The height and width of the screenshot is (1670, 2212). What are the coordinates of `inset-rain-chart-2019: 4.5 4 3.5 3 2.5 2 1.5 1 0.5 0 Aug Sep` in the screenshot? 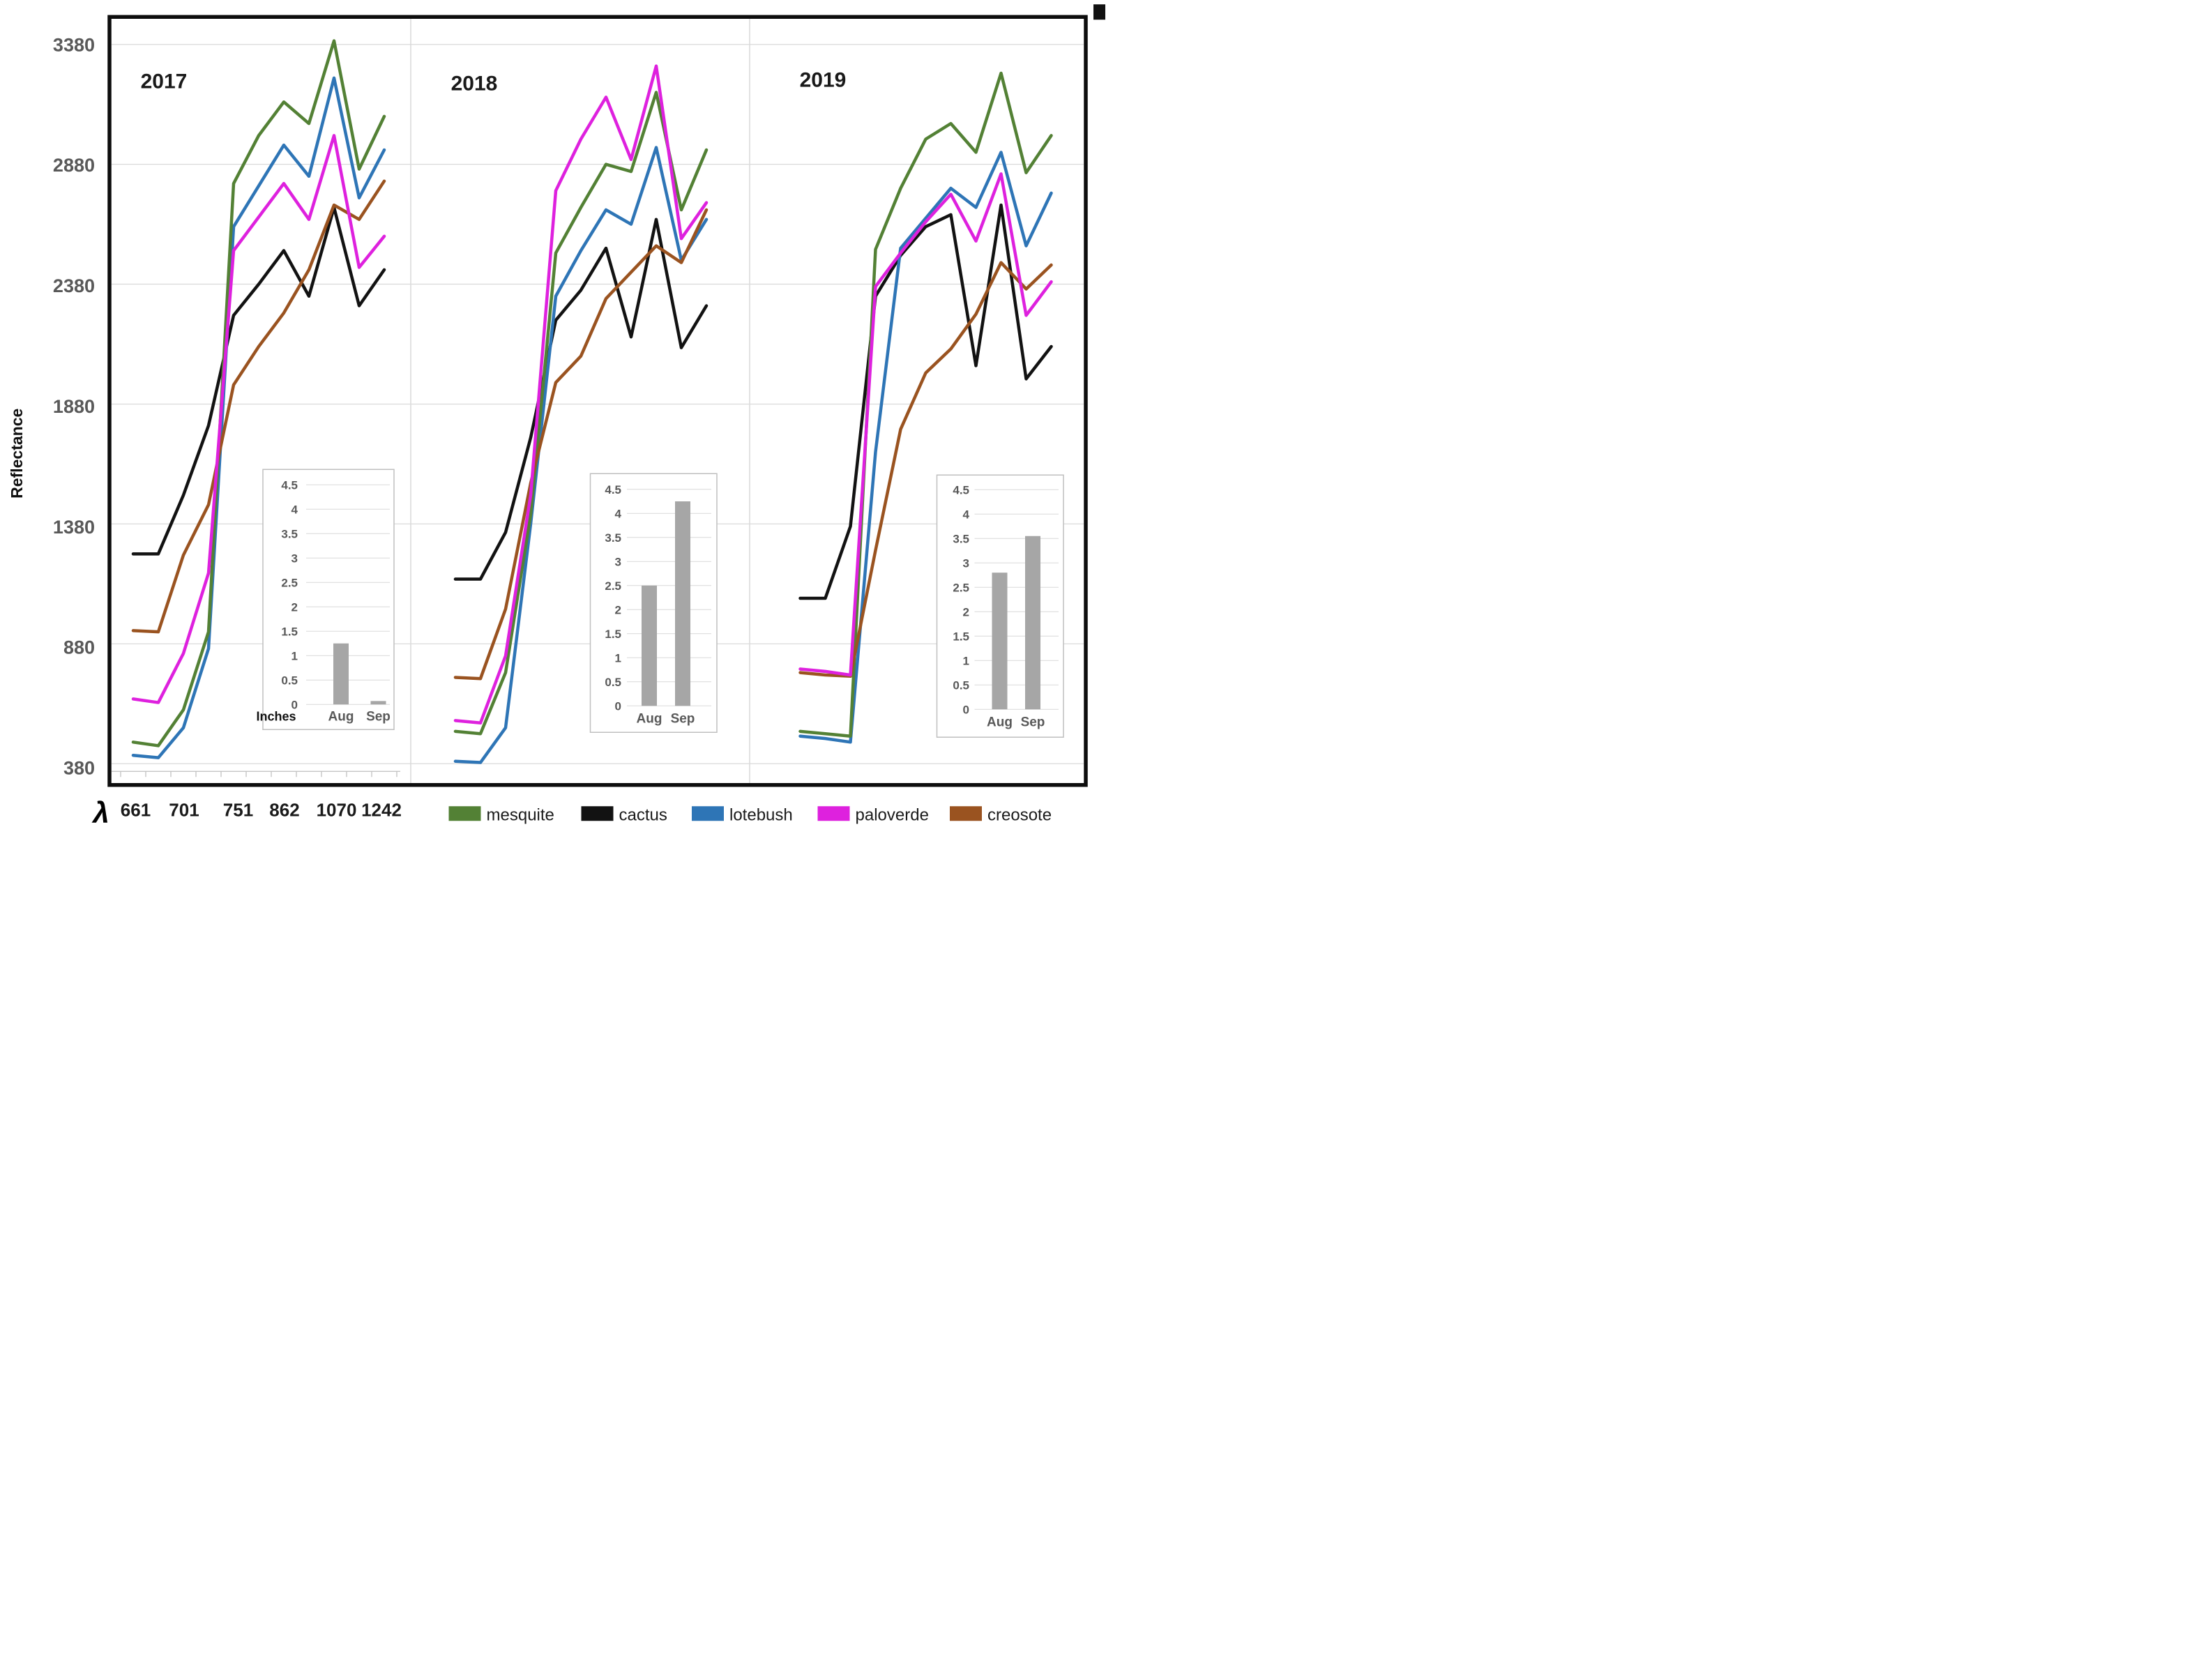 It's located at (1000, 606).